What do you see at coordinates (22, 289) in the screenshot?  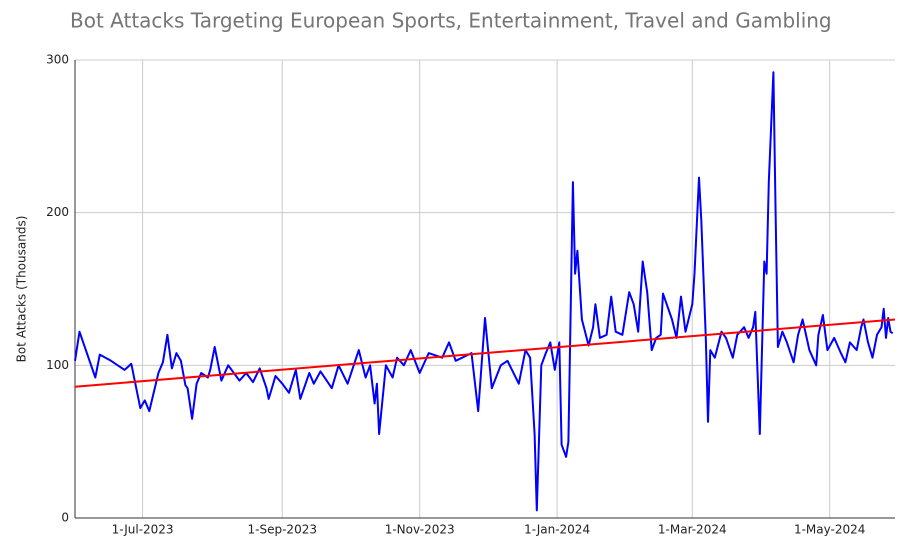 I see `y-axis-label: Bot Attacks (Thousands)` at bounding box center [22, 289].